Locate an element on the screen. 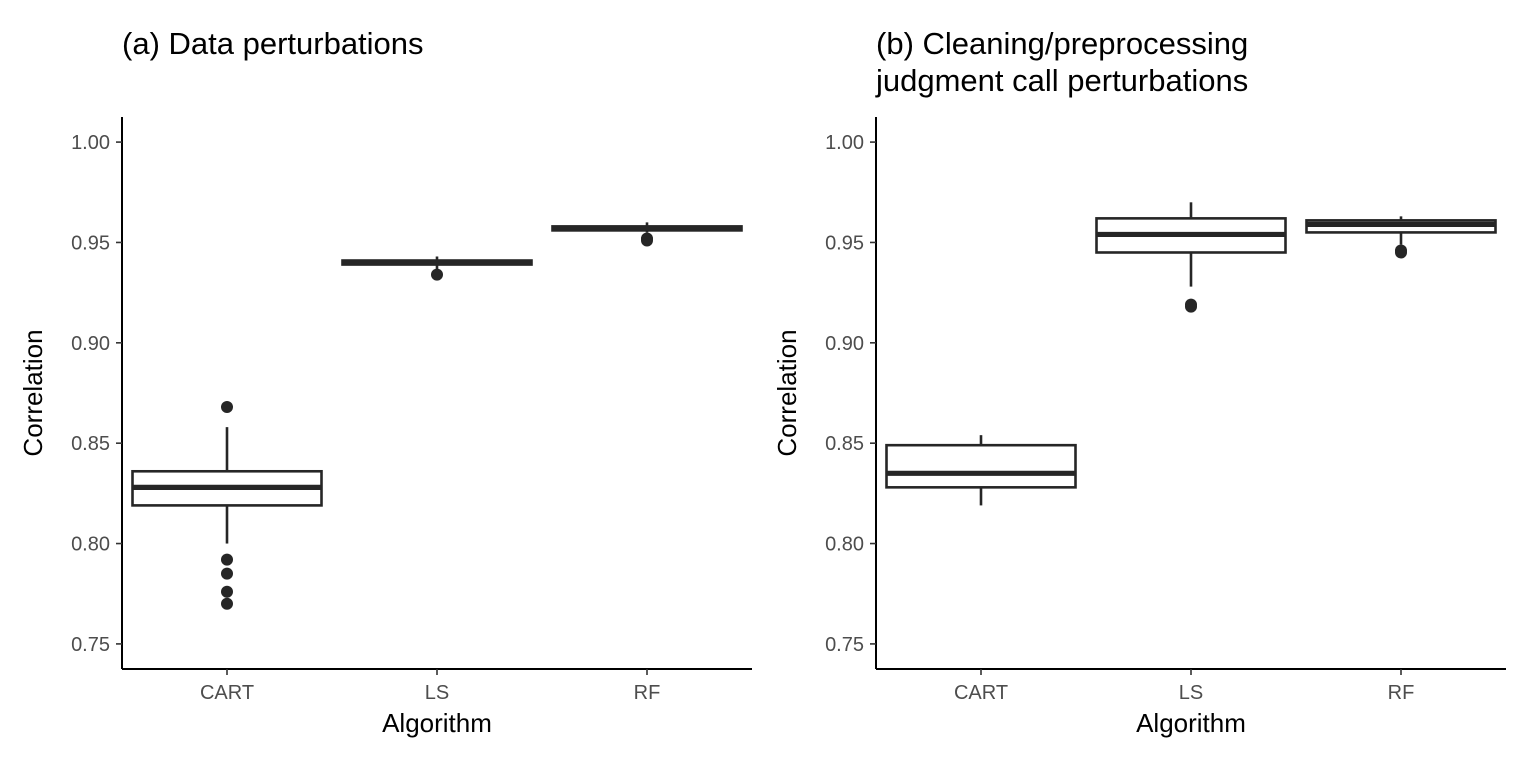 The width and height of the screenshot is (1536, 768). chart-title: (b) Cleaning/preprocessing is located at coordinates (1062, 43).